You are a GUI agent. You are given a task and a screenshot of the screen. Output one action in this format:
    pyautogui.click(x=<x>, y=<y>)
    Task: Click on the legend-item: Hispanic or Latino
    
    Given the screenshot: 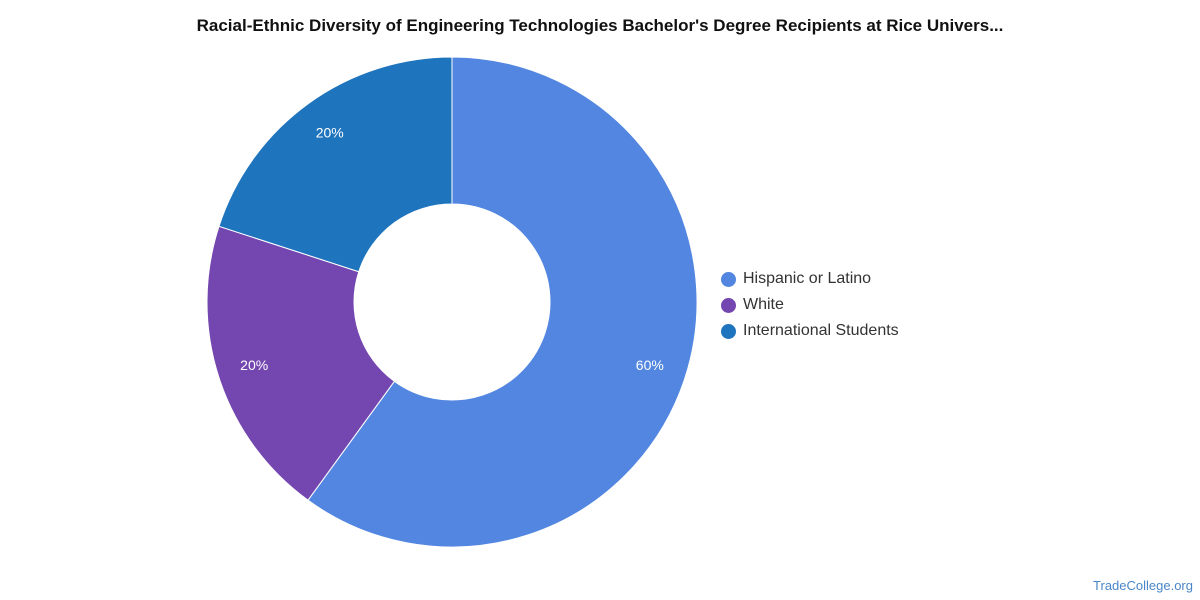 What is the action you would take?
    pyautogui.click(x=810, y=279)
    